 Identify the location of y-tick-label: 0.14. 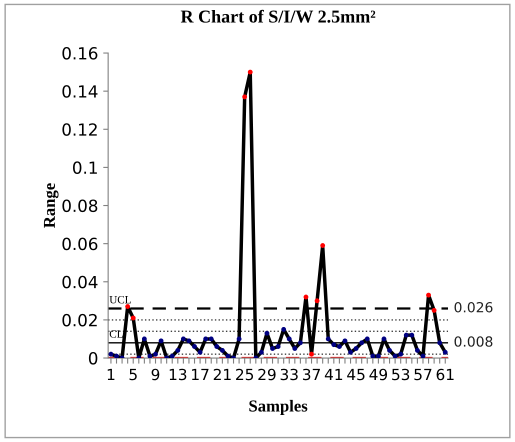
(80, 91).